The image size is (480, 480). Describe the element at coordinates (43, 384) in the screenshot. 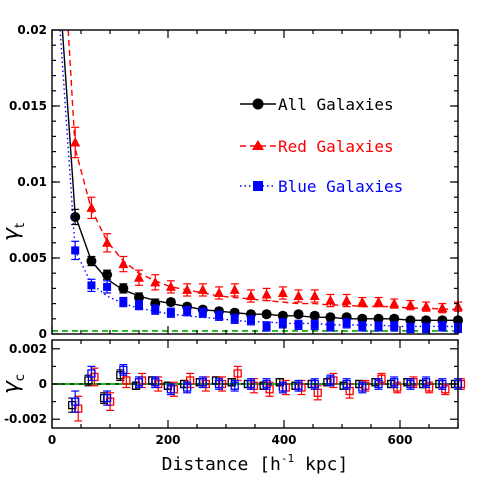

I see `bottom-ytick-label: 0` at that location.